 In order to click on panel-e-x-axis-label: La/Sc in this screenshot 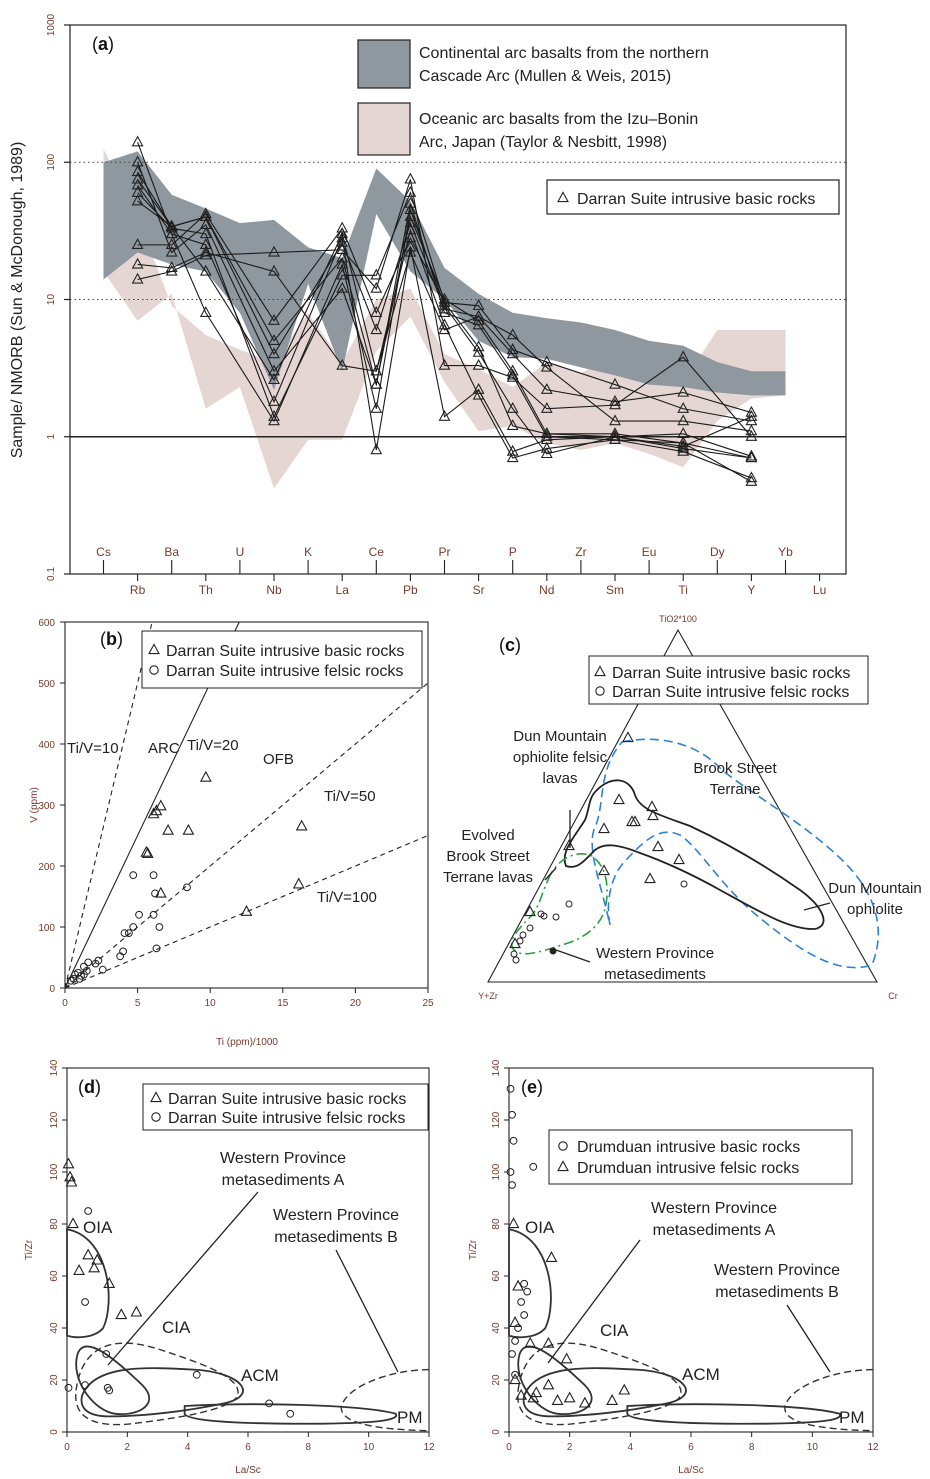, I will do `click(691, 1470)`.